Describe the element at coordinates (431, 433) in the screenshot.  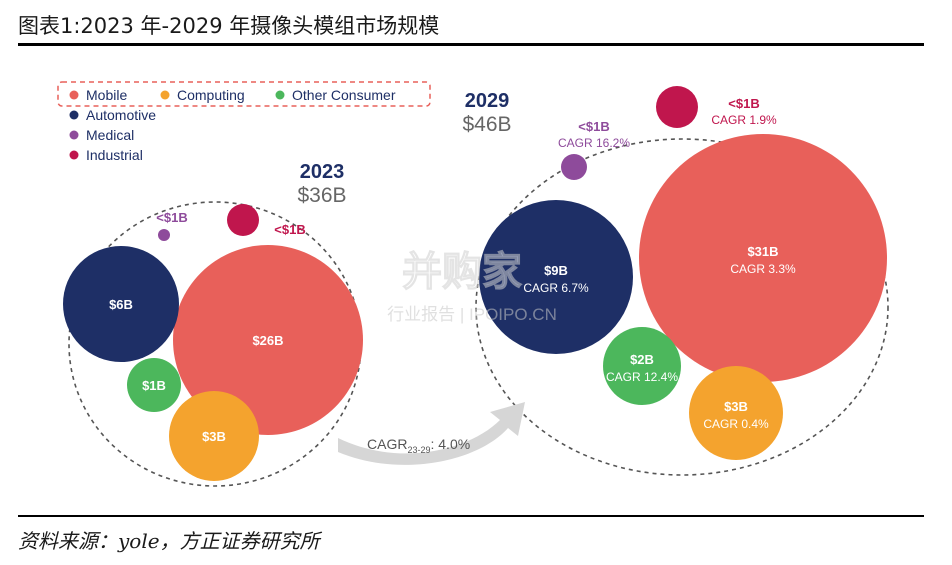
I see `growth-arrow` at that location.